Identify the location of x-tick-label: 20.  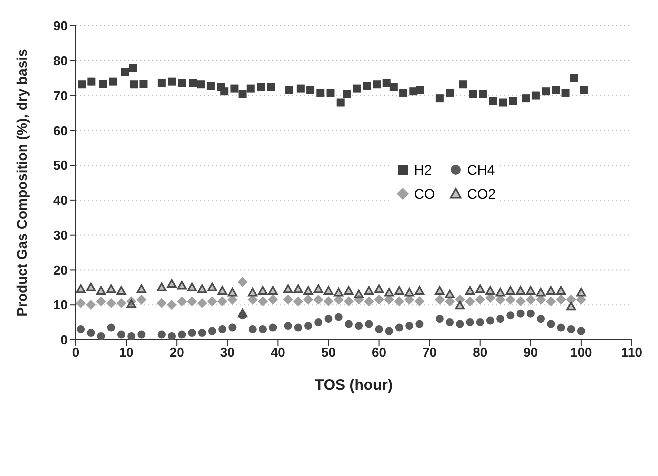
(177, 352).